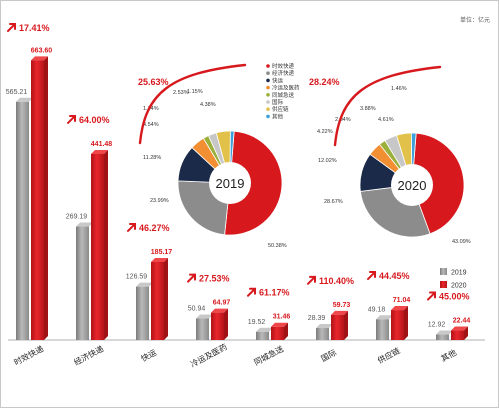  I want to click on growth-value: 45.00%, so click(454, 297).